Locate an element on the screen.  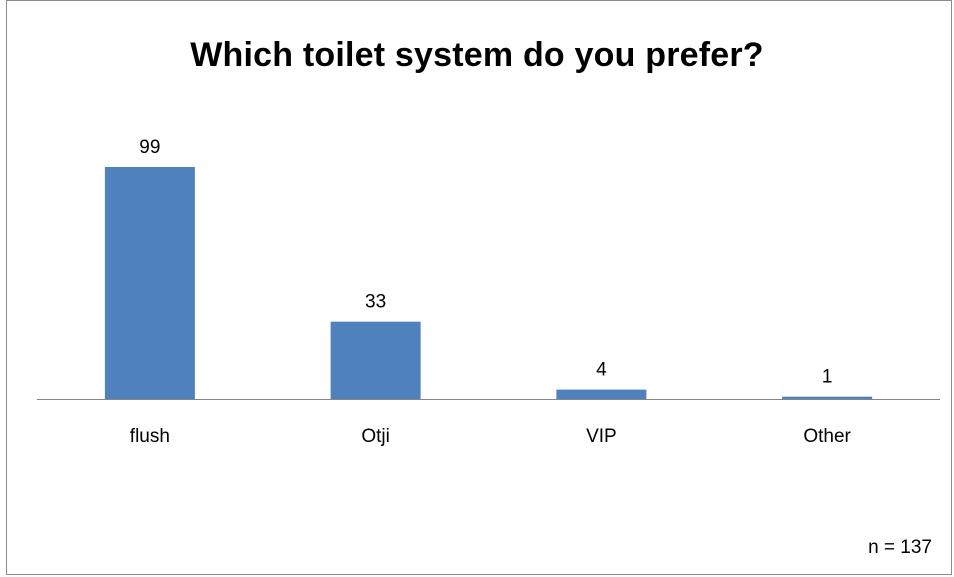
category-label-other: Other is located at coordinates (827, 436).